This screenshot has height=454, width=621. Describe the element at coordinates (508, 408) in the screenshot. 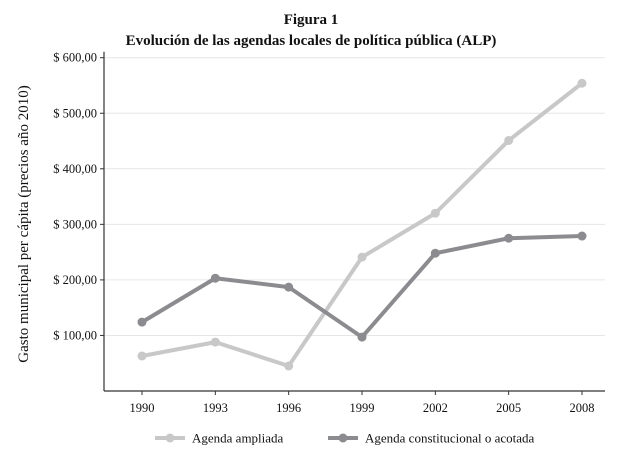

I see `x-tick-label: 2005` at that location.